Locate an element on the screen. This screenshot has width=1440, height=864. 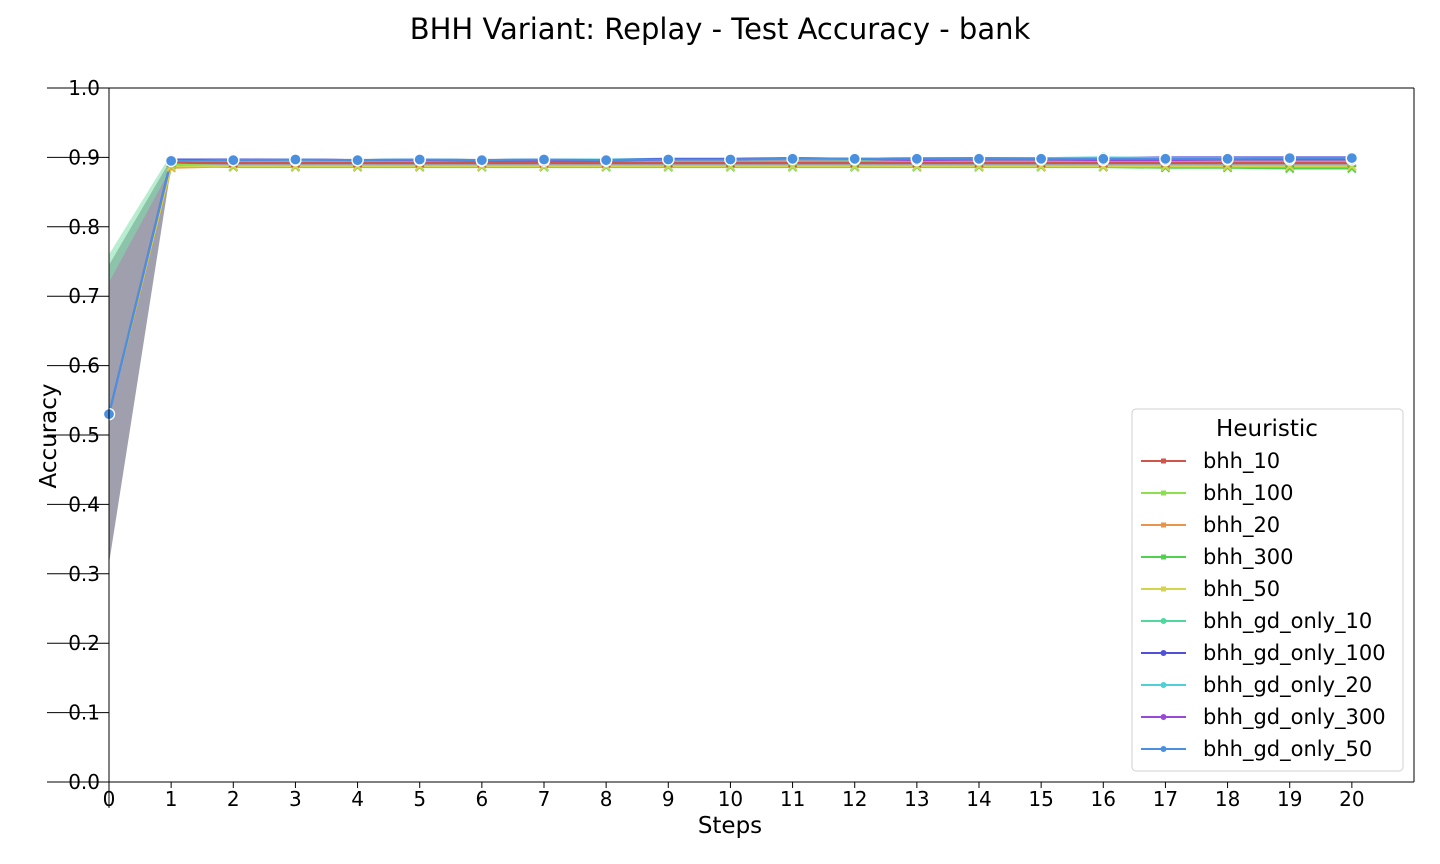
y-tick-label: 0.7 is located at coordinates (84, 296).